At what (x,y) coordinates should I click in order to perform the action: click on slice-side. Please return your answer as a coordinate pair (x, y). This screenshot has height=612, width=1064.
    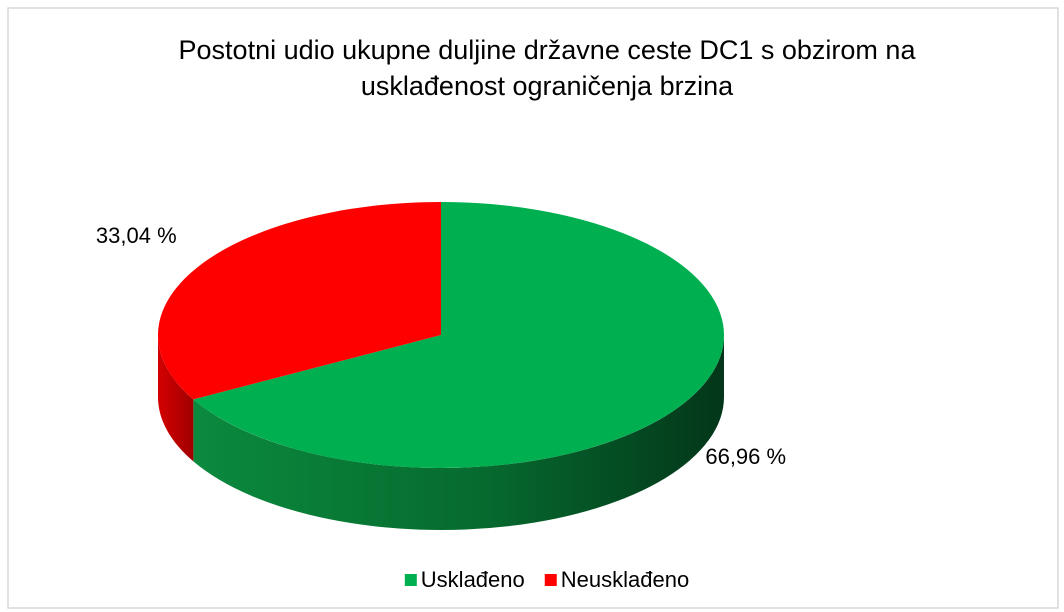
    Looking at the image, I should click on (176, 398).